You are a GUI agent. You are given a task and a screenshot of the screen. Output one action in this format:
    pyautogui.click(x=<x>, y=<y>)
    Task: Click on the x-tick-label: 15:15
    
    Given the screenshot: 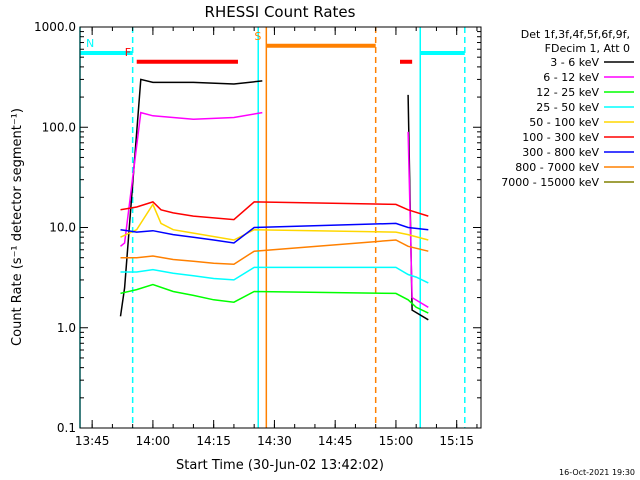 What is the action you would take?
    pyautogui.click(x=456, y=441)
    